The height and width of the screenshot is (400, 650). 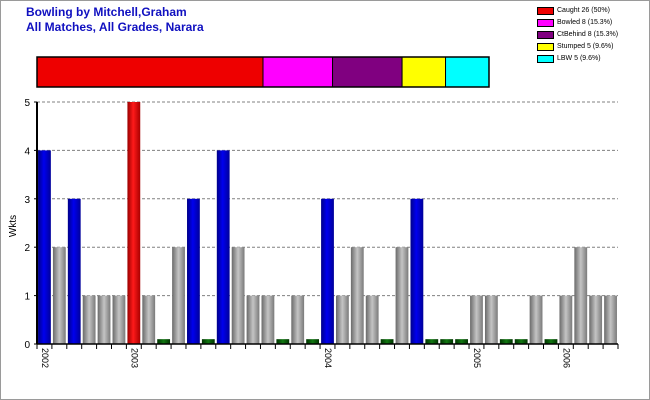 I want to click on dismissal-strip, so click(x=263, y=72).